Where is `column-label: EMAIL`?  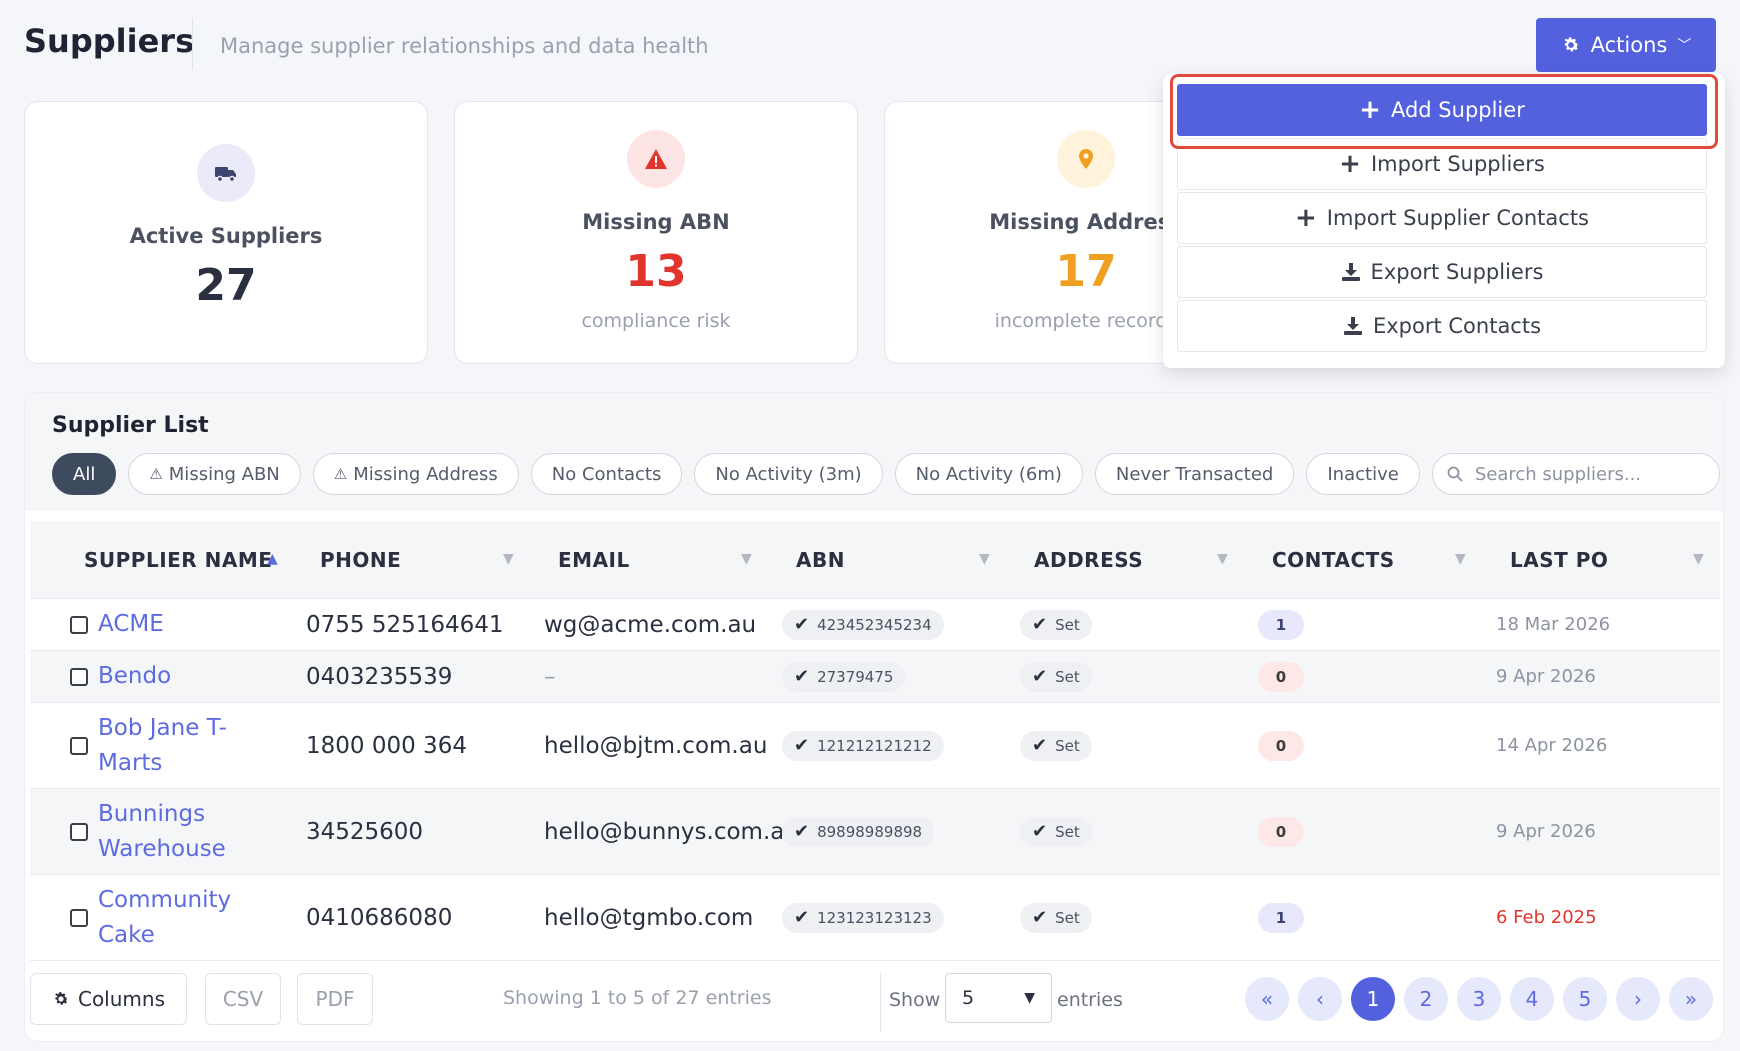 column-label: EMAIL is located at coordinates (594, 560).